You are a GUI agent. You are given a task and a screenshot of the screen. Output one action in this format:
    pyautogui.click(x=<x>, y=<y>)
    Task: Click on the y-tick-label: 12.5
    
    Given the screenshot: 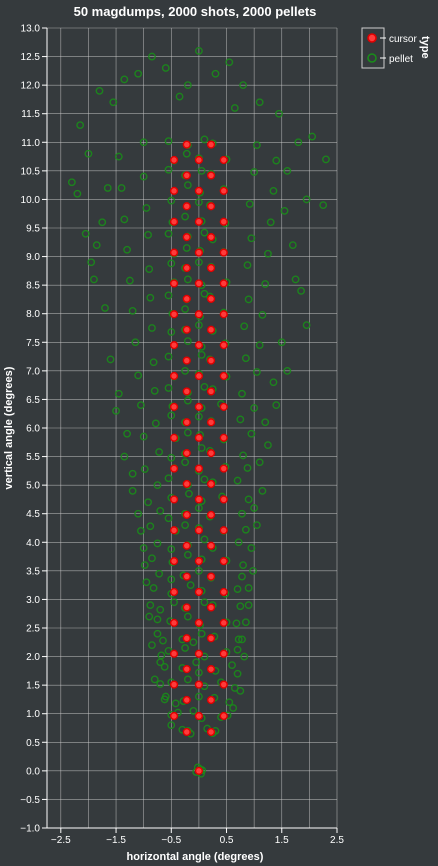 What is the action you would take?
    pyautogui.click(x=31, y=57)
    